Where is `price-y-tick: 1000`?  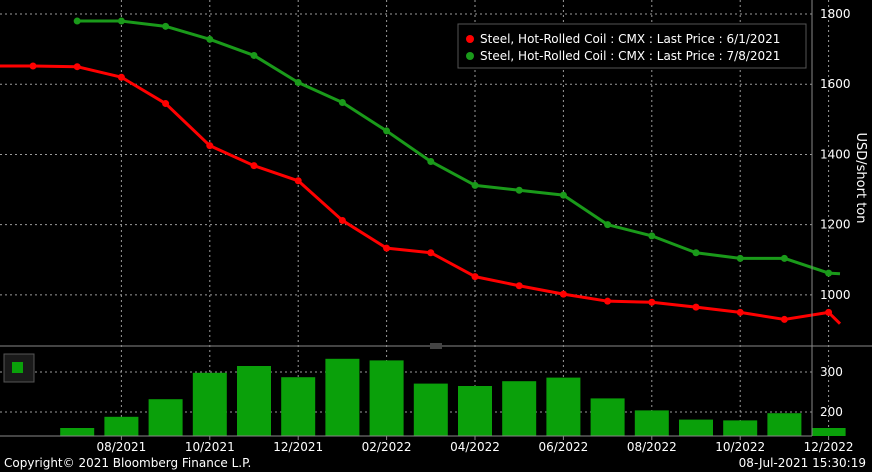
price-y-tick: 1000 is located at coordinates (835, 295).